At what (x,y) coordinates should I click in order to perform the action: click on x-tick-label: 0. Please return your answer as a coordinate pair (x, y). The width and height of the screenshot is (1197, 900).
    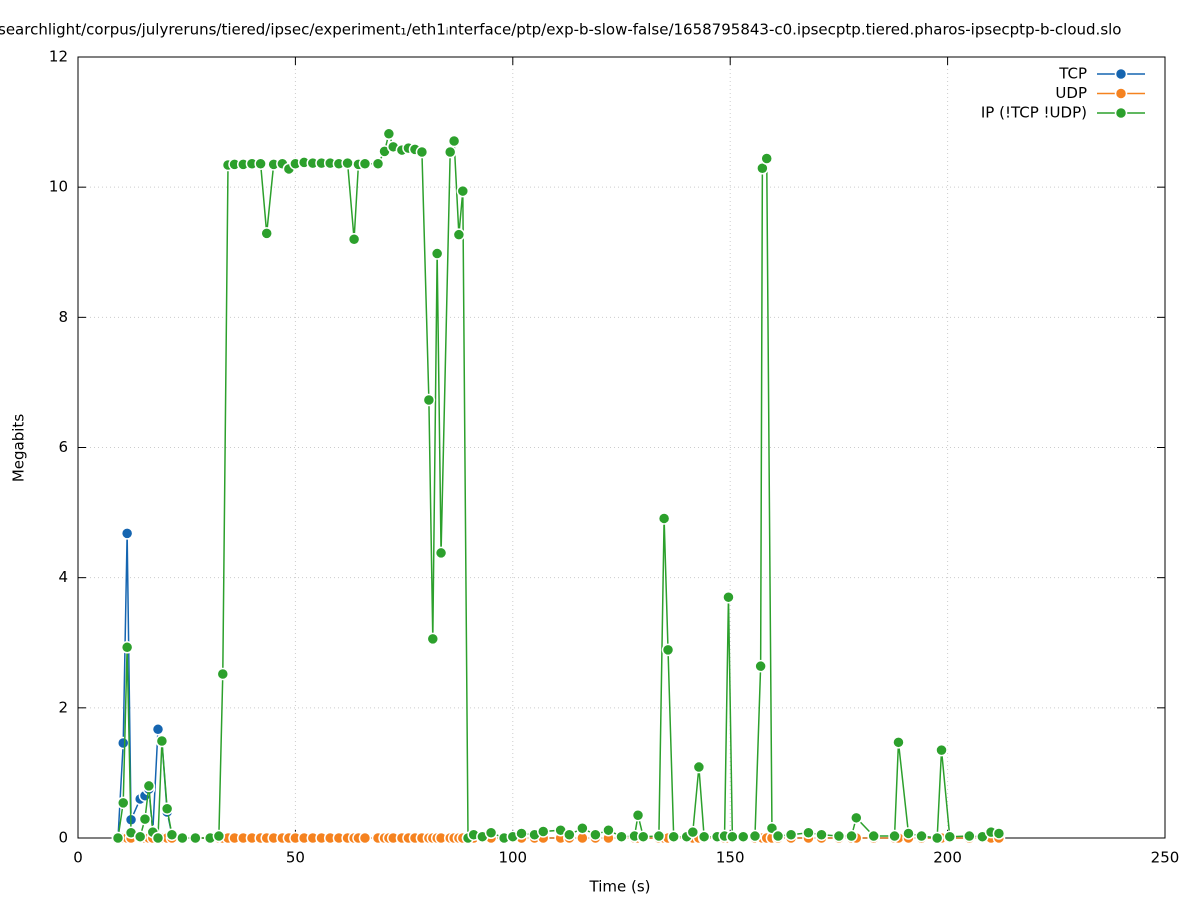
    Looking at the image, I should click on (78, 858).